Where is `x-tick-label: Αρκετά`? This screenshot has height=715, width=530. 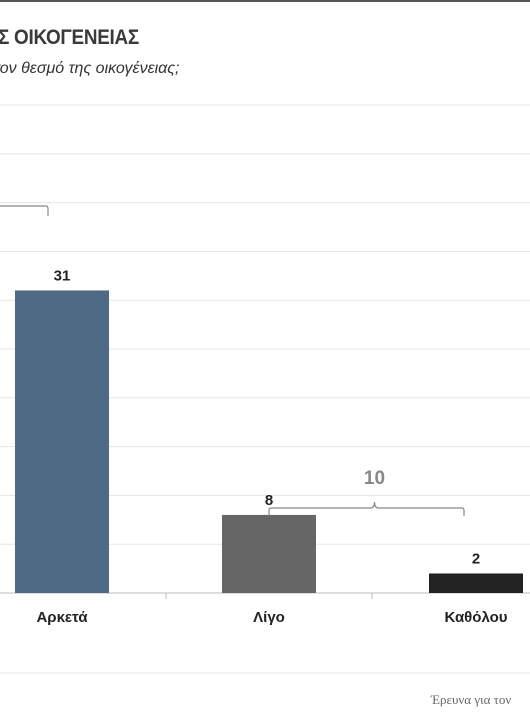
x-tick-label: Αρκετά is located at coordinates (62, 617).